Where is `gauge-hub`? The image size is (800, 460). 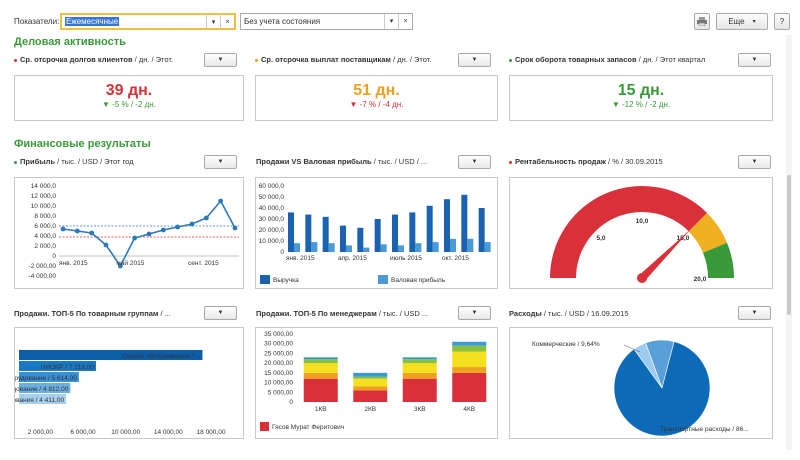 gauge-hub is located at coordinates (642, 278).